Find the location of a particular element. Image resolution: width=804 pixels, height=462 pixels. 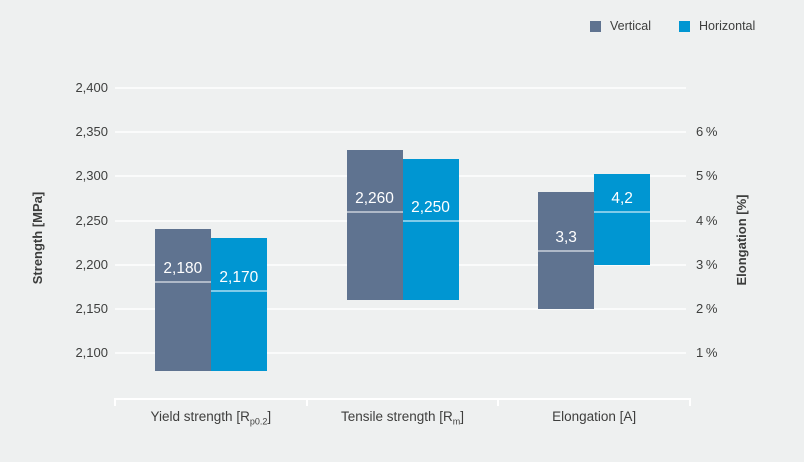

legend-item-vertical: Vertical is located at coordinates (620, 26).